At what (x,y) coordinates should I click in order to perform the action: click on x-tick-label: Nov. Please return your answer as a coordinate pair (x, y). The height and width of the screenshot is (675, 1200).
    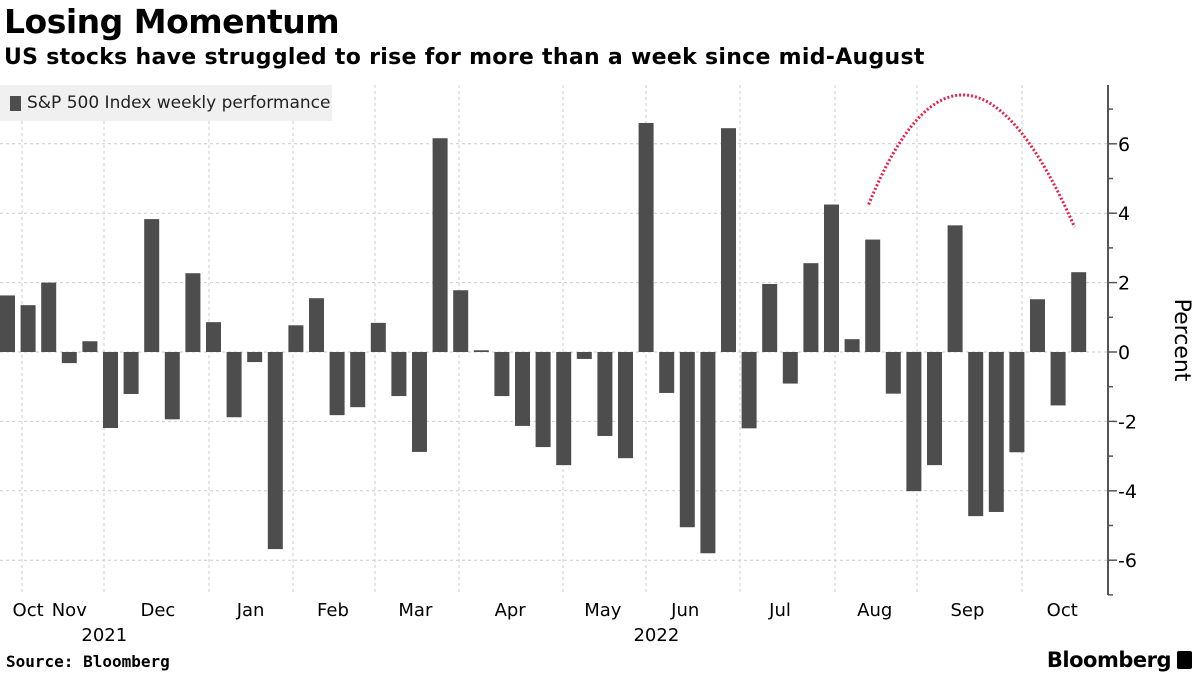
    Looking at the image, I should click on (69, 610).